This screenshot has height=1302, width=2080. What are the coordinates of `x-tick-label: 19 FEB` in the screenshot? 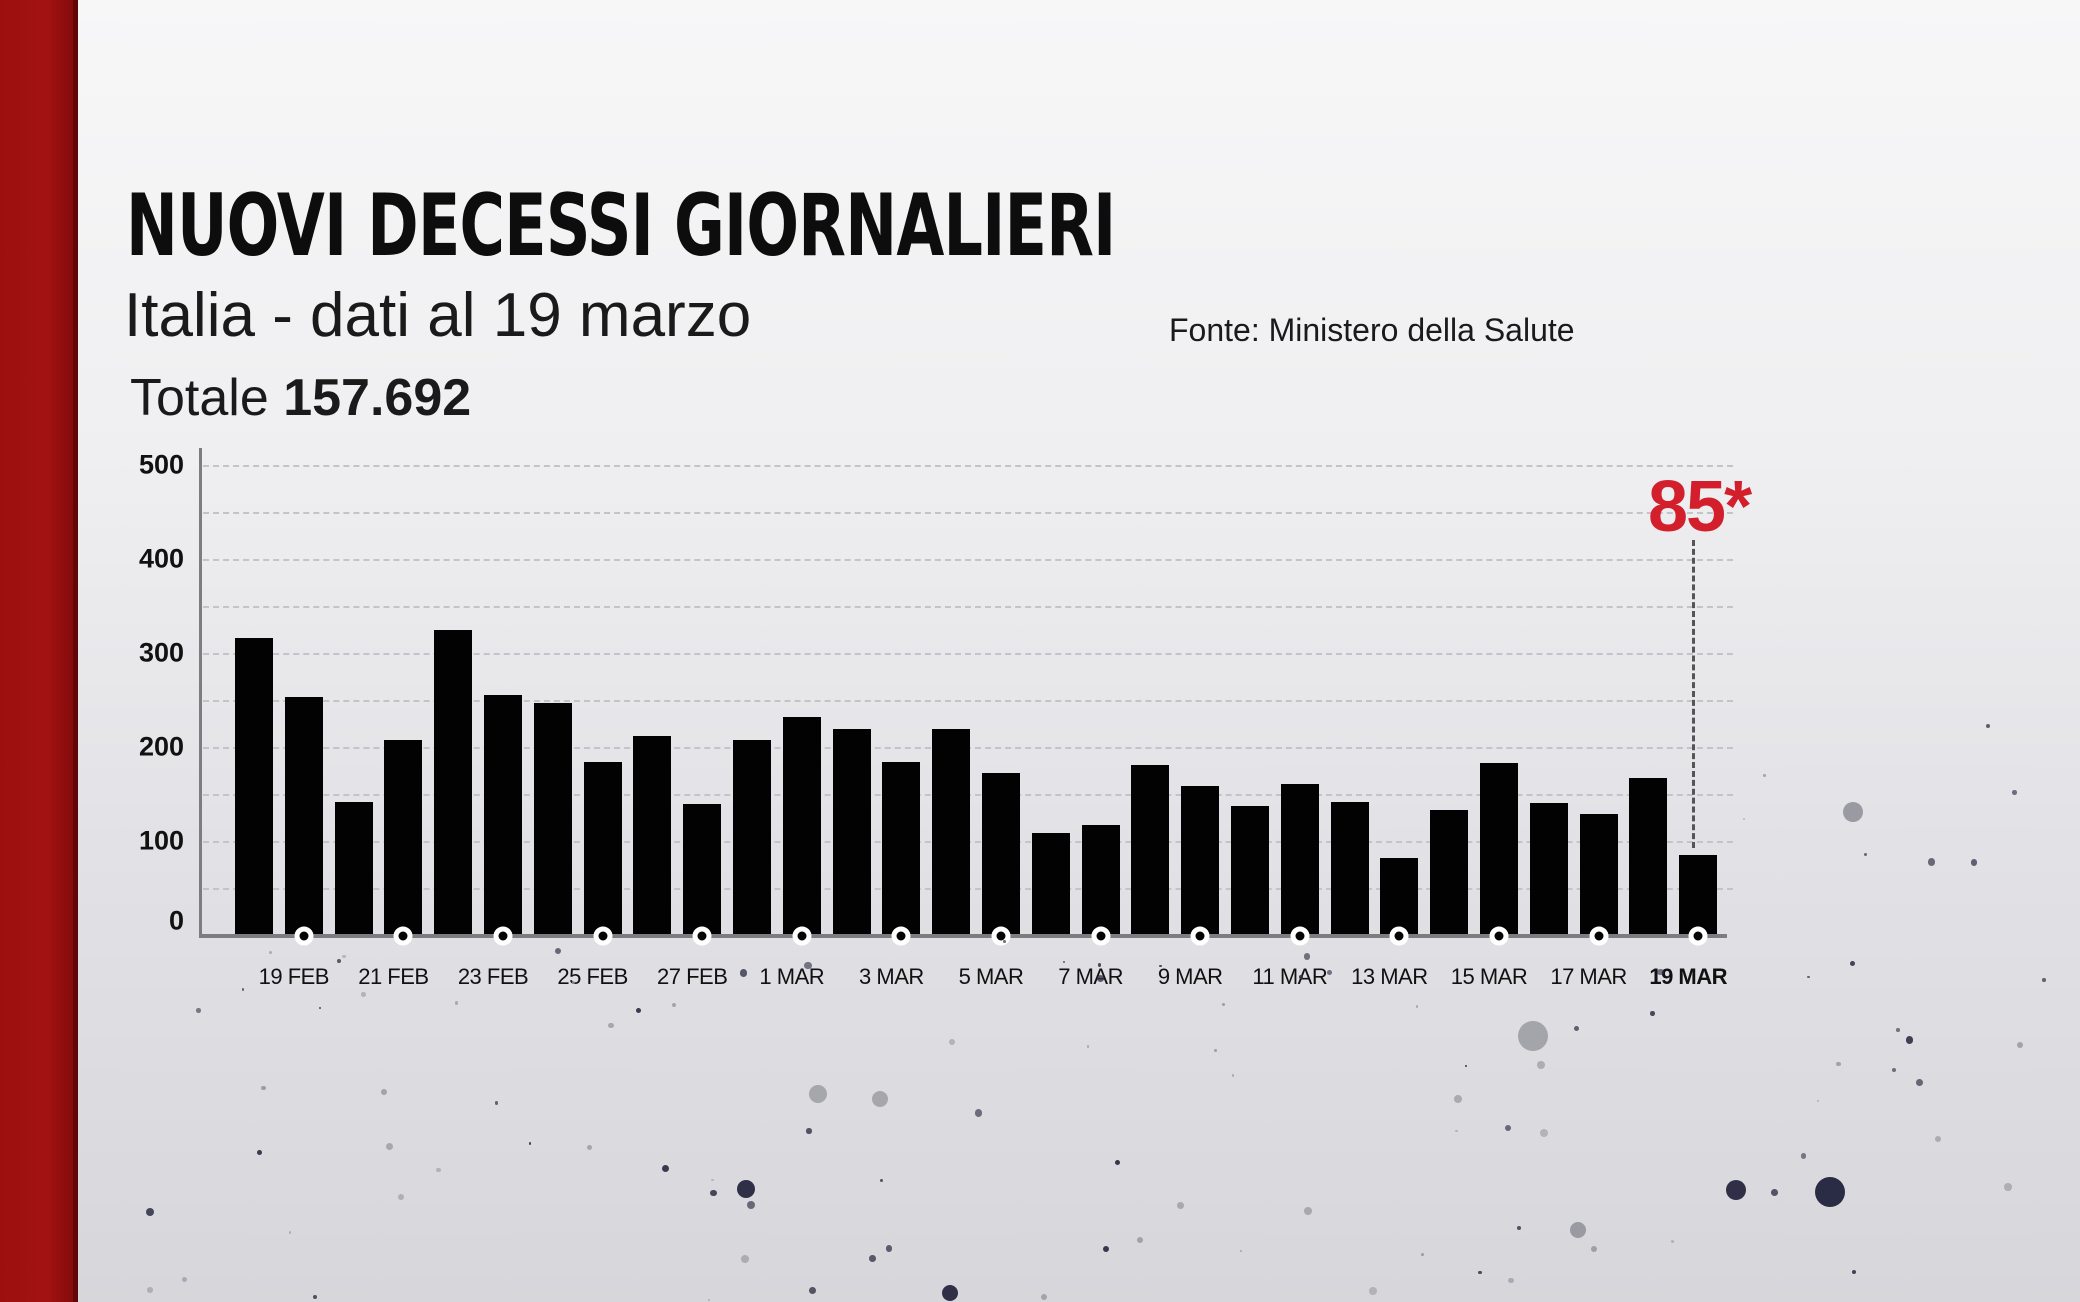 It's located at (294, 976).